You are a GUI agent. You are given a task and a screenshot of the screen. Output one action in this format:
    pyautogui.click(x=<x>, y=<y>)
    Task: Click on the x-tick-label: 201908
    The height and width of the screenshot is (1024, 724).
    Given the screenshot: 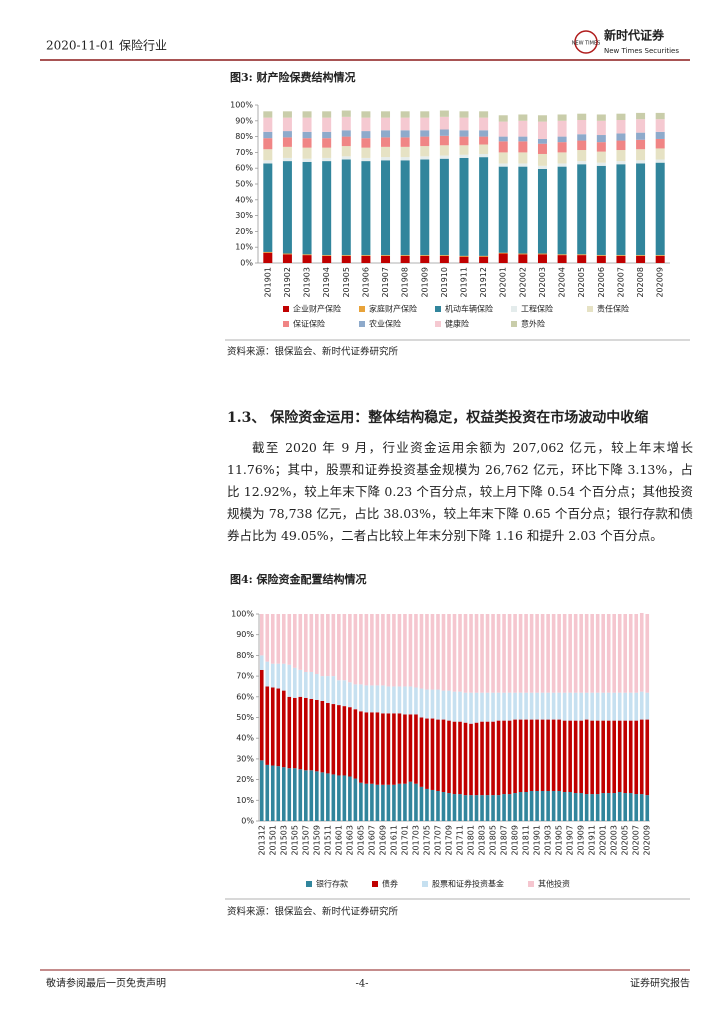 What is the action you would take?
    pyautogui.click(x=405, y=282)
    